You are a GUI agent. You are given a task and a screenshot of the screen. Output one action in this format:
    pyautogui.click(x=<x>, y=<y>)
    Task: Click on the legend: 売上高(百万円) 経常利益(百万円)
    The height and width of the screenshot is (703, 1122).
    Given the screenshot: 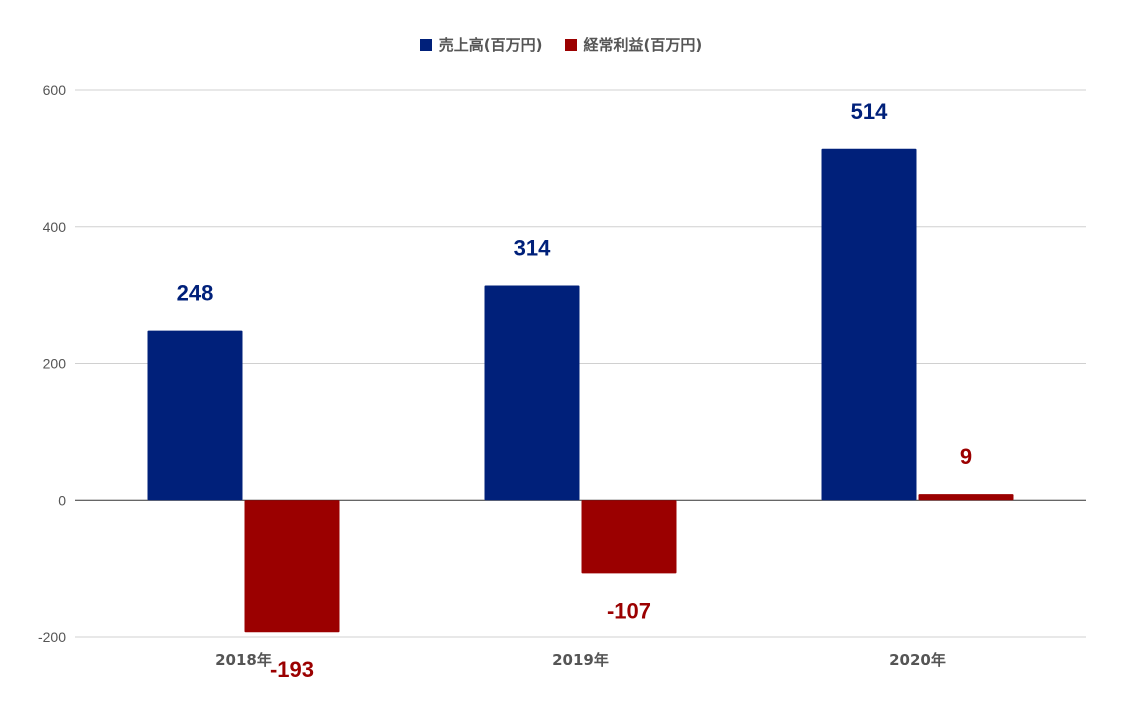 What is the action you would take?
    pyautogui.click(x=561, y=44)
    